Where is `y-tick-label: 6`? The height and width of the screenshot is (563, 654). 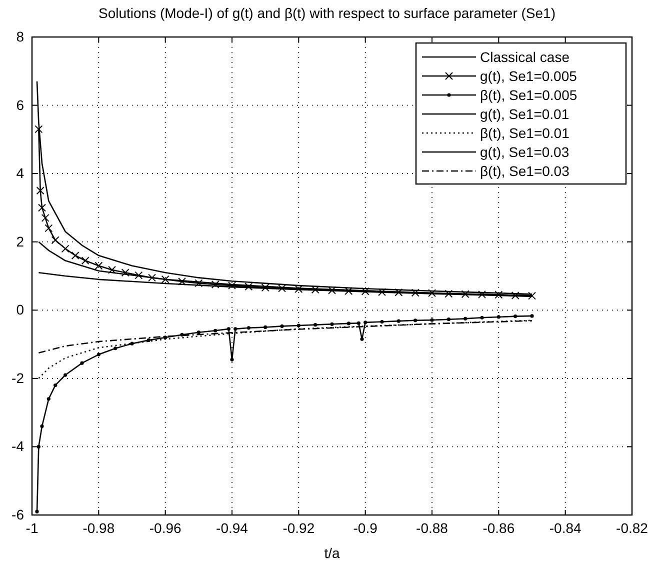 y-tick-label: 6 is located at coordinates (20, 104).